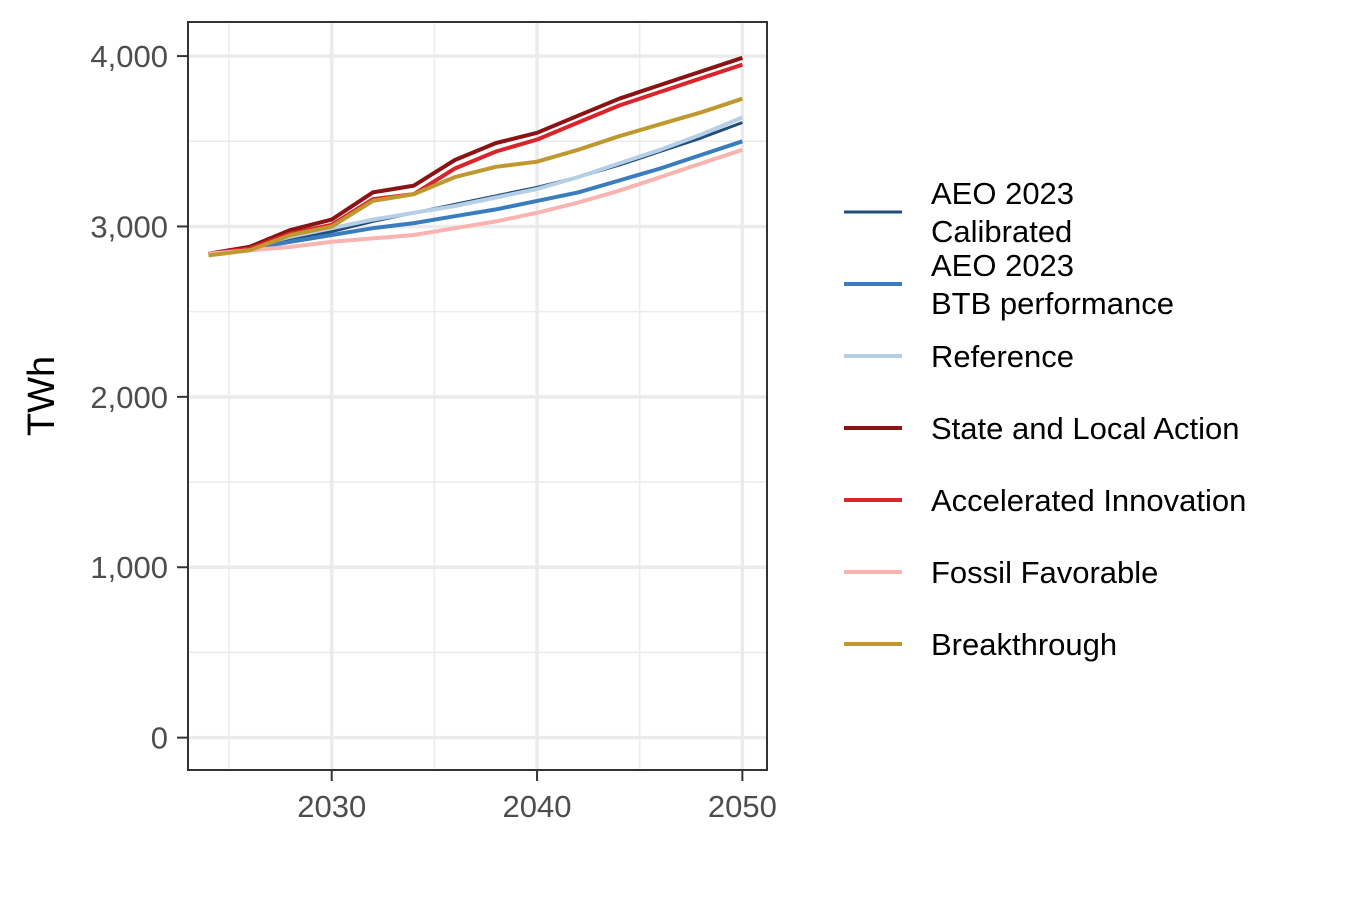 This screenshot has width=1350, height=900. What do you see at coordinates (1002, 356) in the screenshot?
I see `legend-label: Reference` at bounding box center [1002, 356].